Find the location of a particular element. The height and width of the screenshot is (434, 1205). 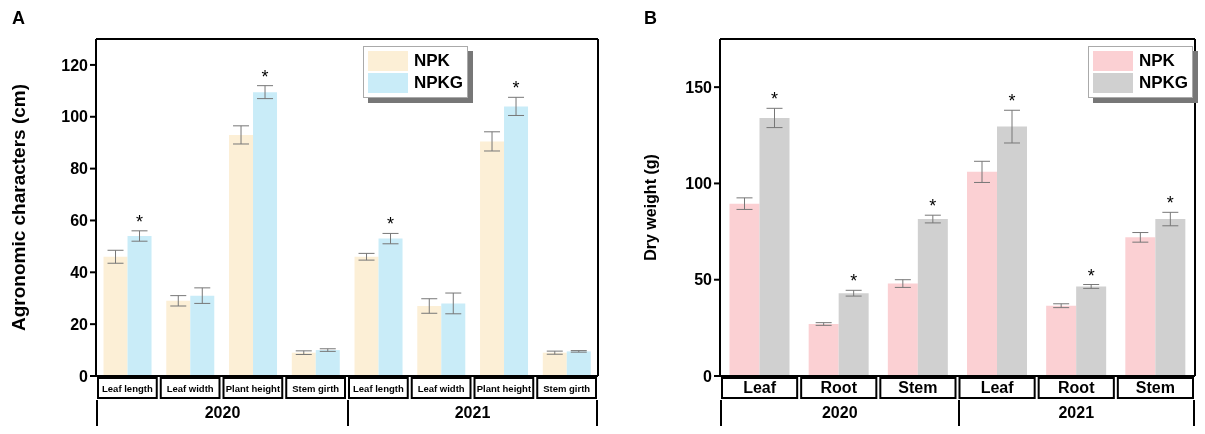

chart-title: A is located at coordinates (18, 18).